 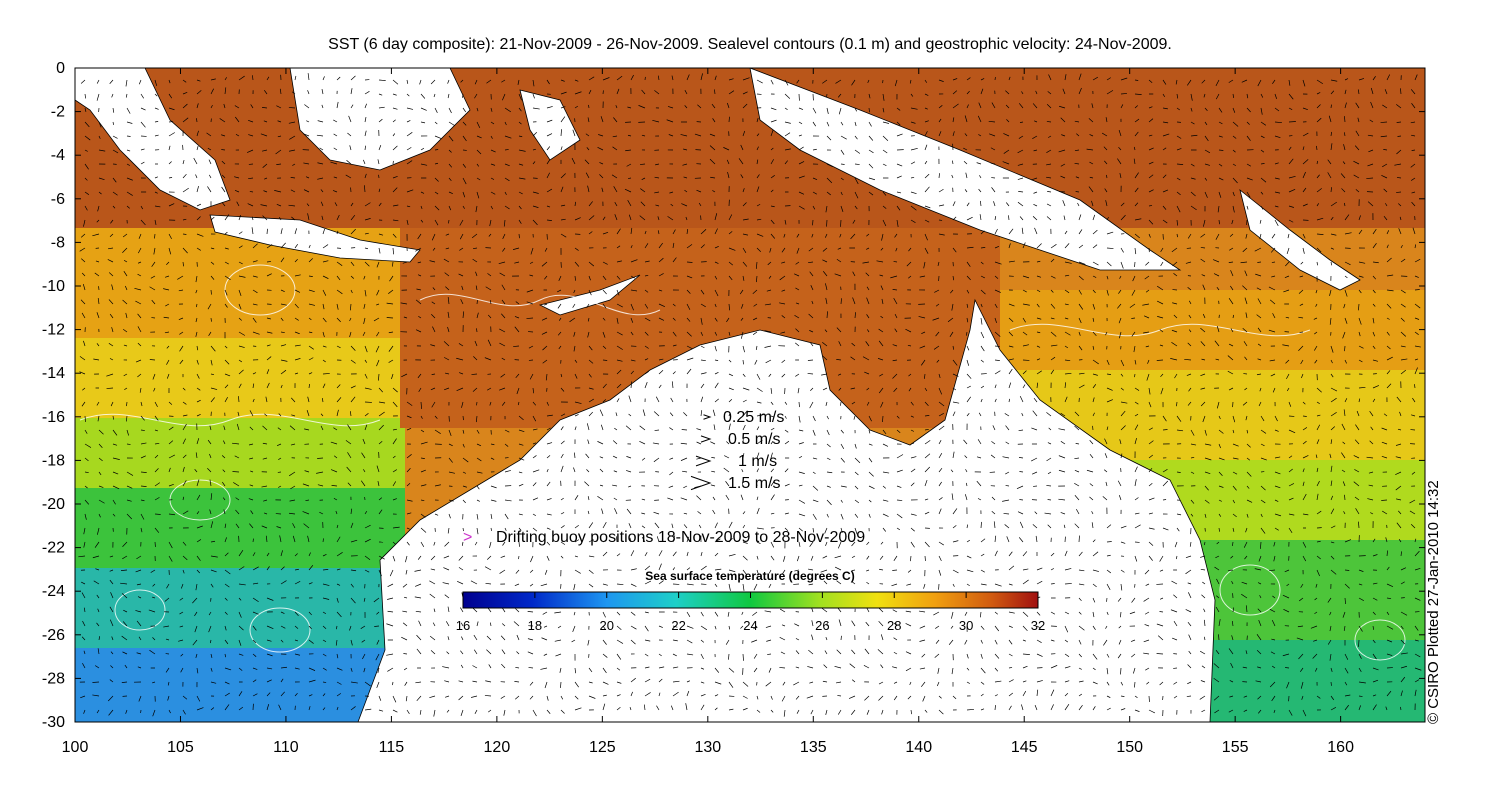 I want to click on colorbar-tick-label: 16, so click(x=463, y=625).